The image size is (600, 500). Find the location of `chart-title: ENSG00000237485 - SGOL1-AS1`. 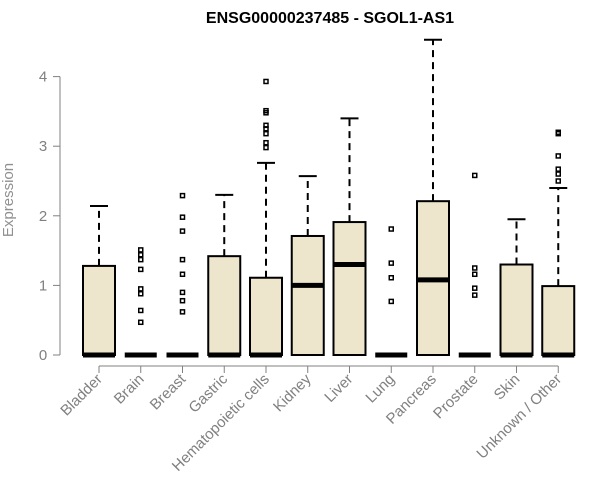

chart-title: ENSG00000237485 - SGOL1-AS1 is located at coordinates (330, 18).